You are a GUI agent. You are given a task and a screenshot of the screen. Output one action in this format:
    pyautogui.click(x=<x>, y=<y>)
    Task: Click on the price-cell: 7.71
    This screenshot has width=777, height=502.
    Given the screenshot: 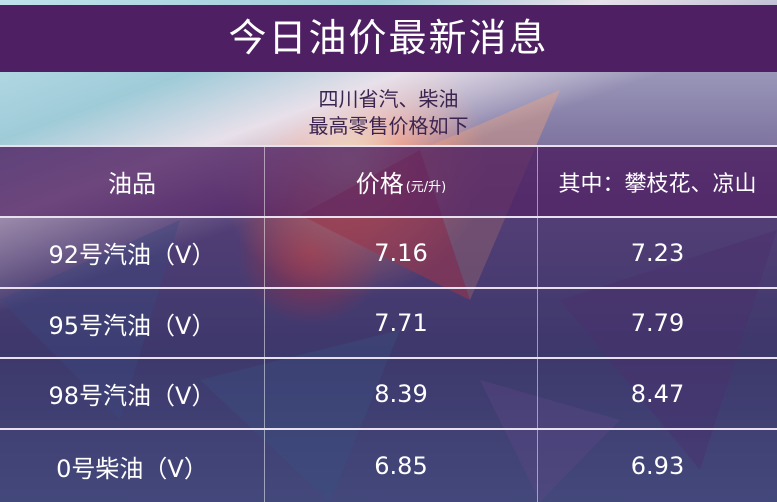 What is the action you would take?
    pyautogui.click(x=401, y=323)
    